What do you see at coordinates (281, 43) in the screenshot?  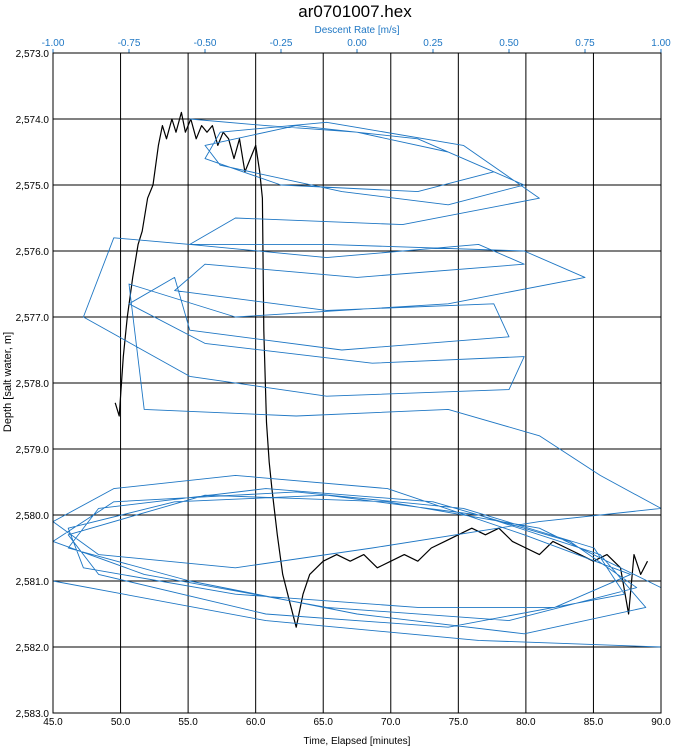 I see `x2-tick-label: -0.25` at bounding box center [281, 43].